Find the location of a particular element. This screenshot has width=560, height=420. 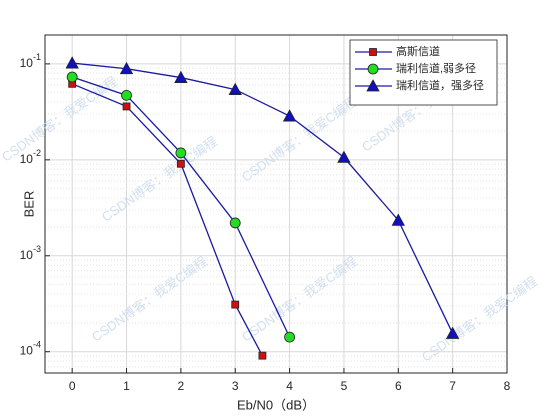

x-tick-label: 7 is located at coordinates (452, 386).